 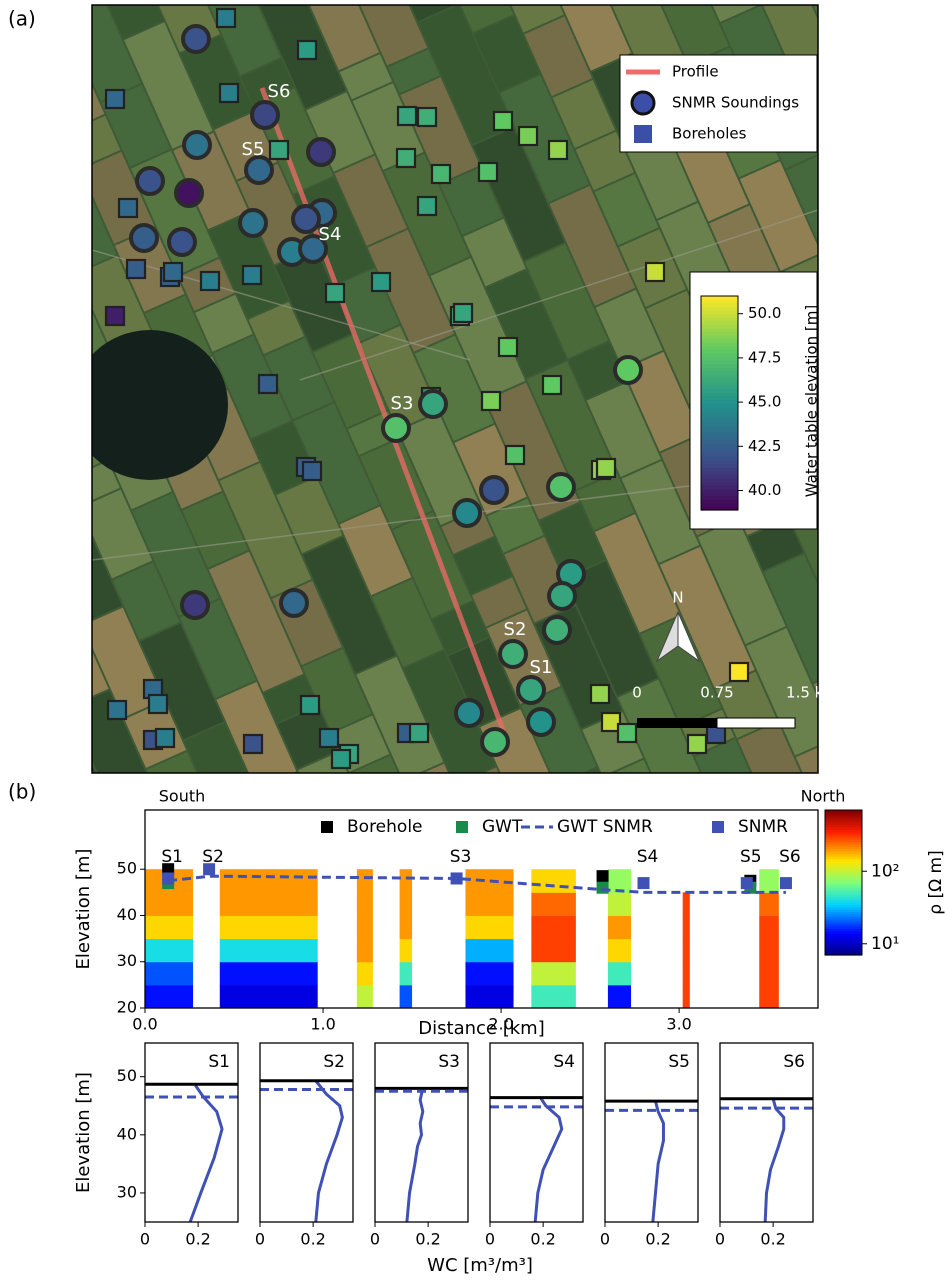 What do you see at coordinates (22, 19) in the screenshot?
I see `panel-label: (a)` at bounding box center [22, 19].